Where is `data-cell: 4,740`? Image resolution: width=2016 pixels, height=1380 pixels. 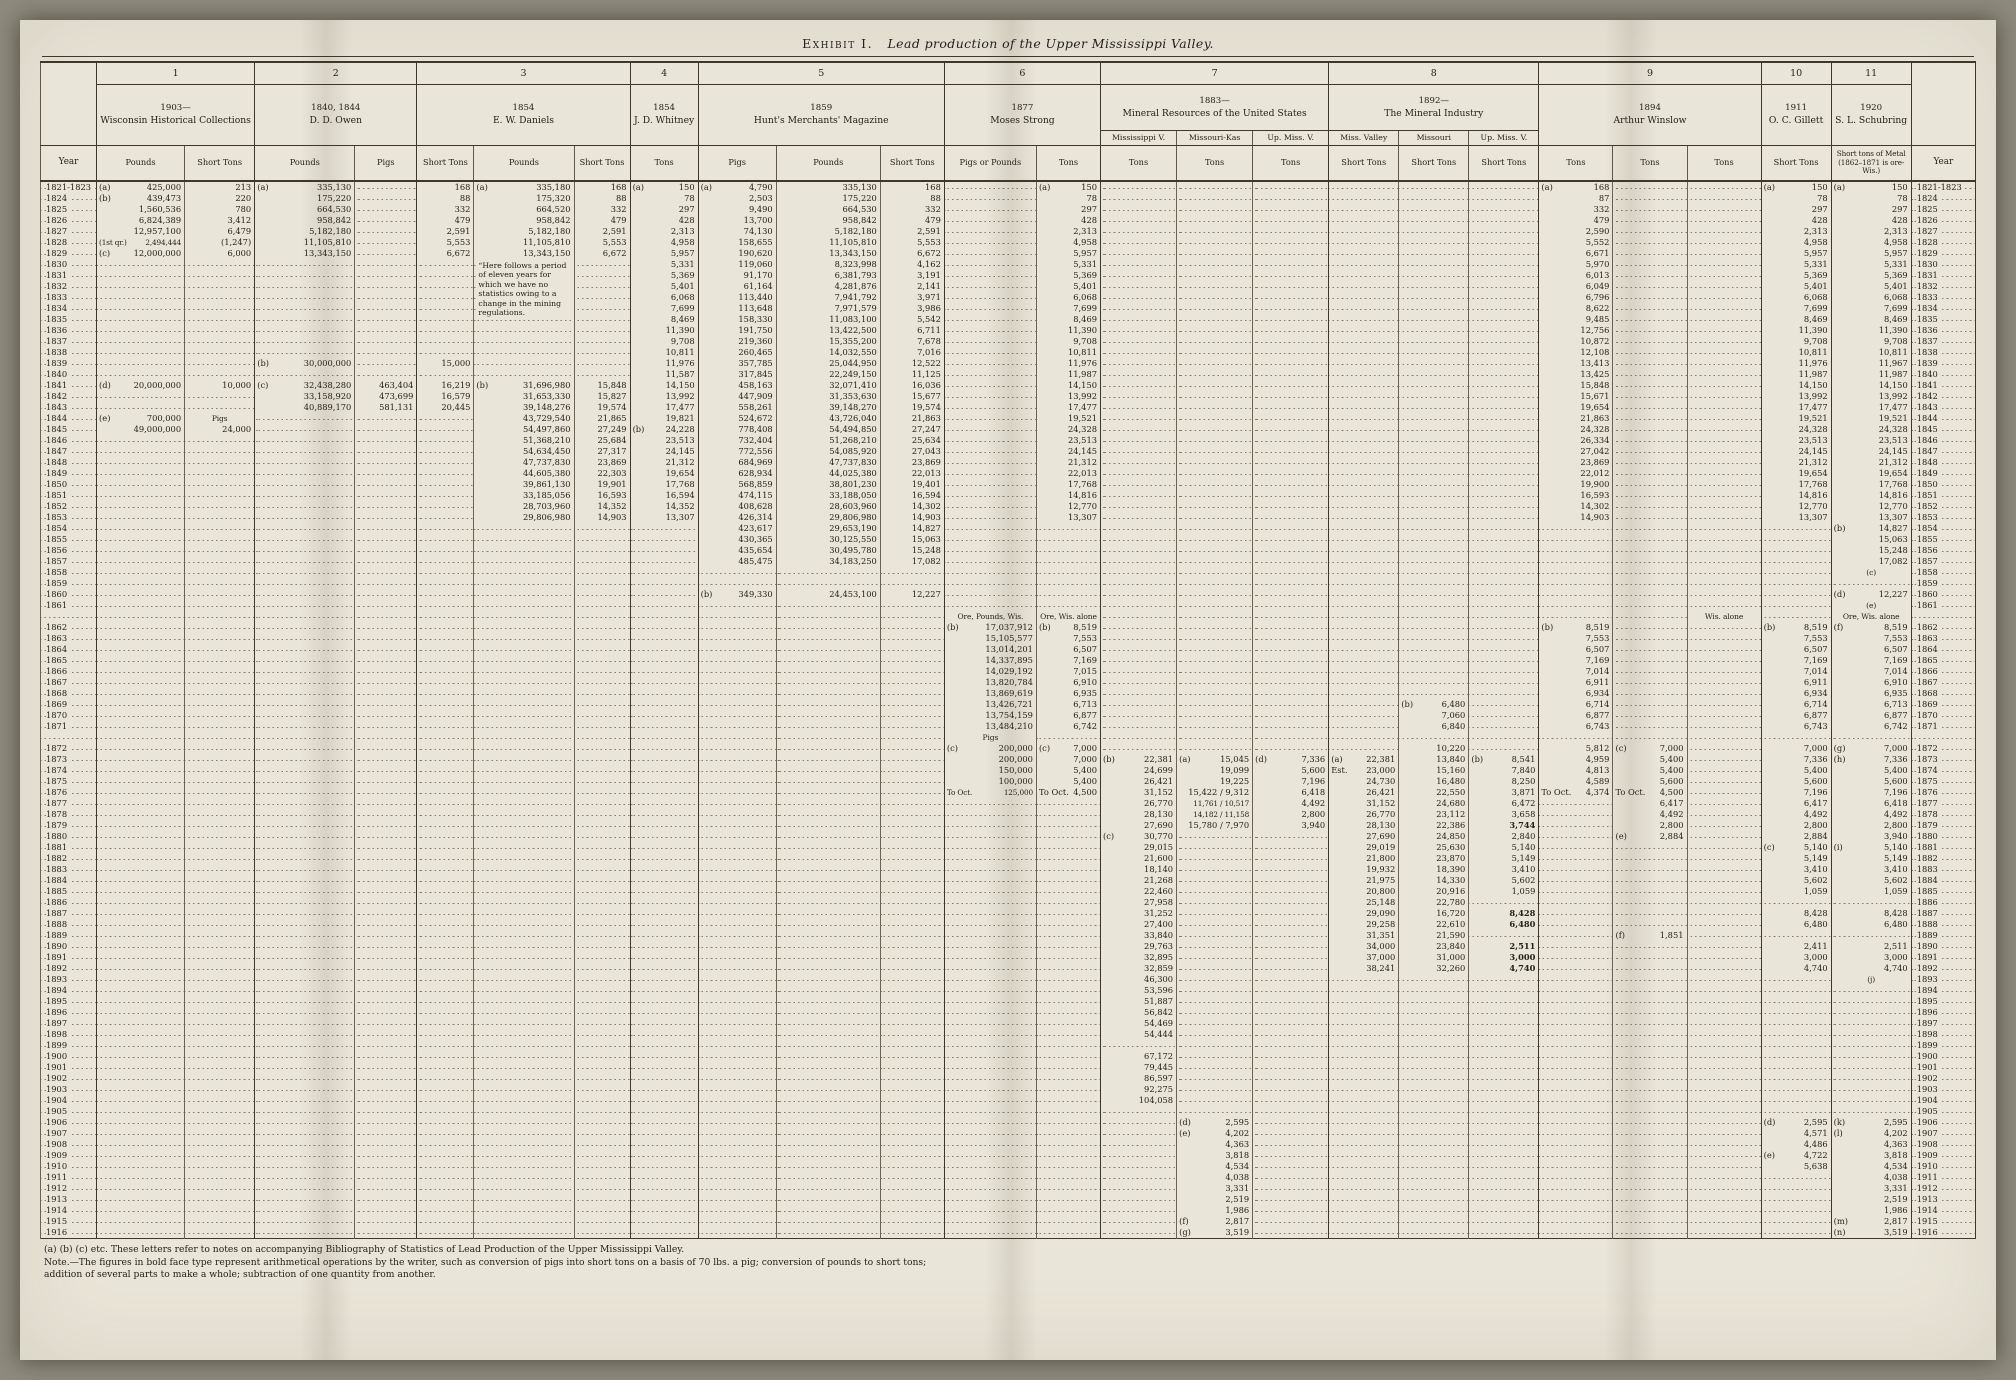 data-cell: 4,740 is located at coordinates (1871, 968).